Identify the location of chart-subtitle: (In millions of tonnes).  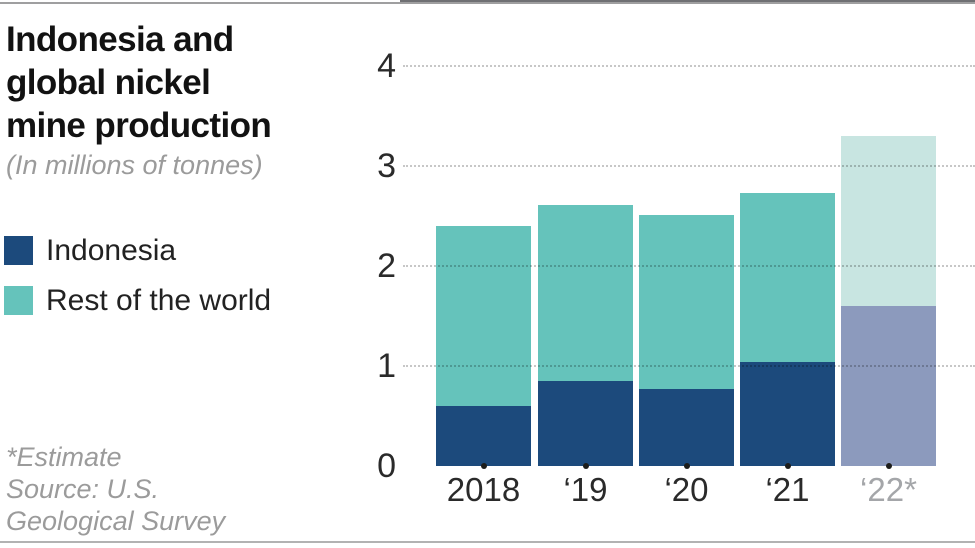
(134, 165).